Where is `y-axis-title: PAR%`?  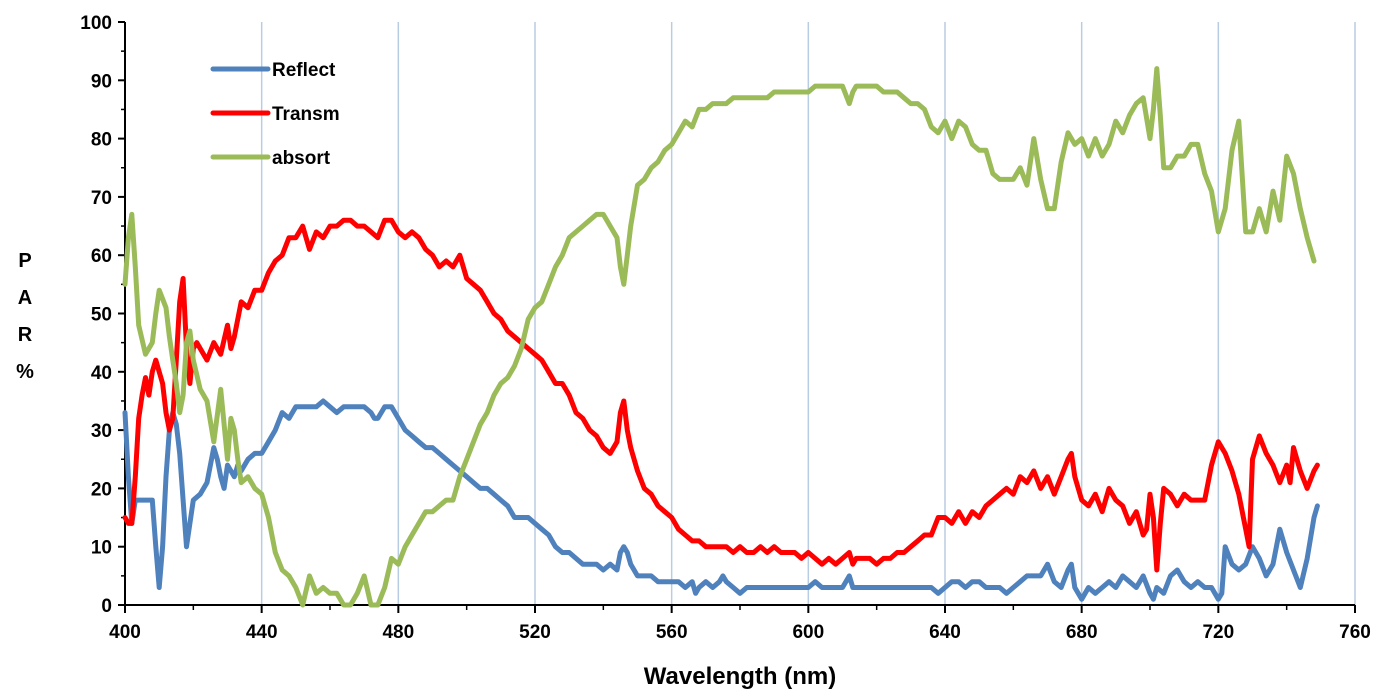 y-axis-title: PAR% is located at coordinates (25, 316).